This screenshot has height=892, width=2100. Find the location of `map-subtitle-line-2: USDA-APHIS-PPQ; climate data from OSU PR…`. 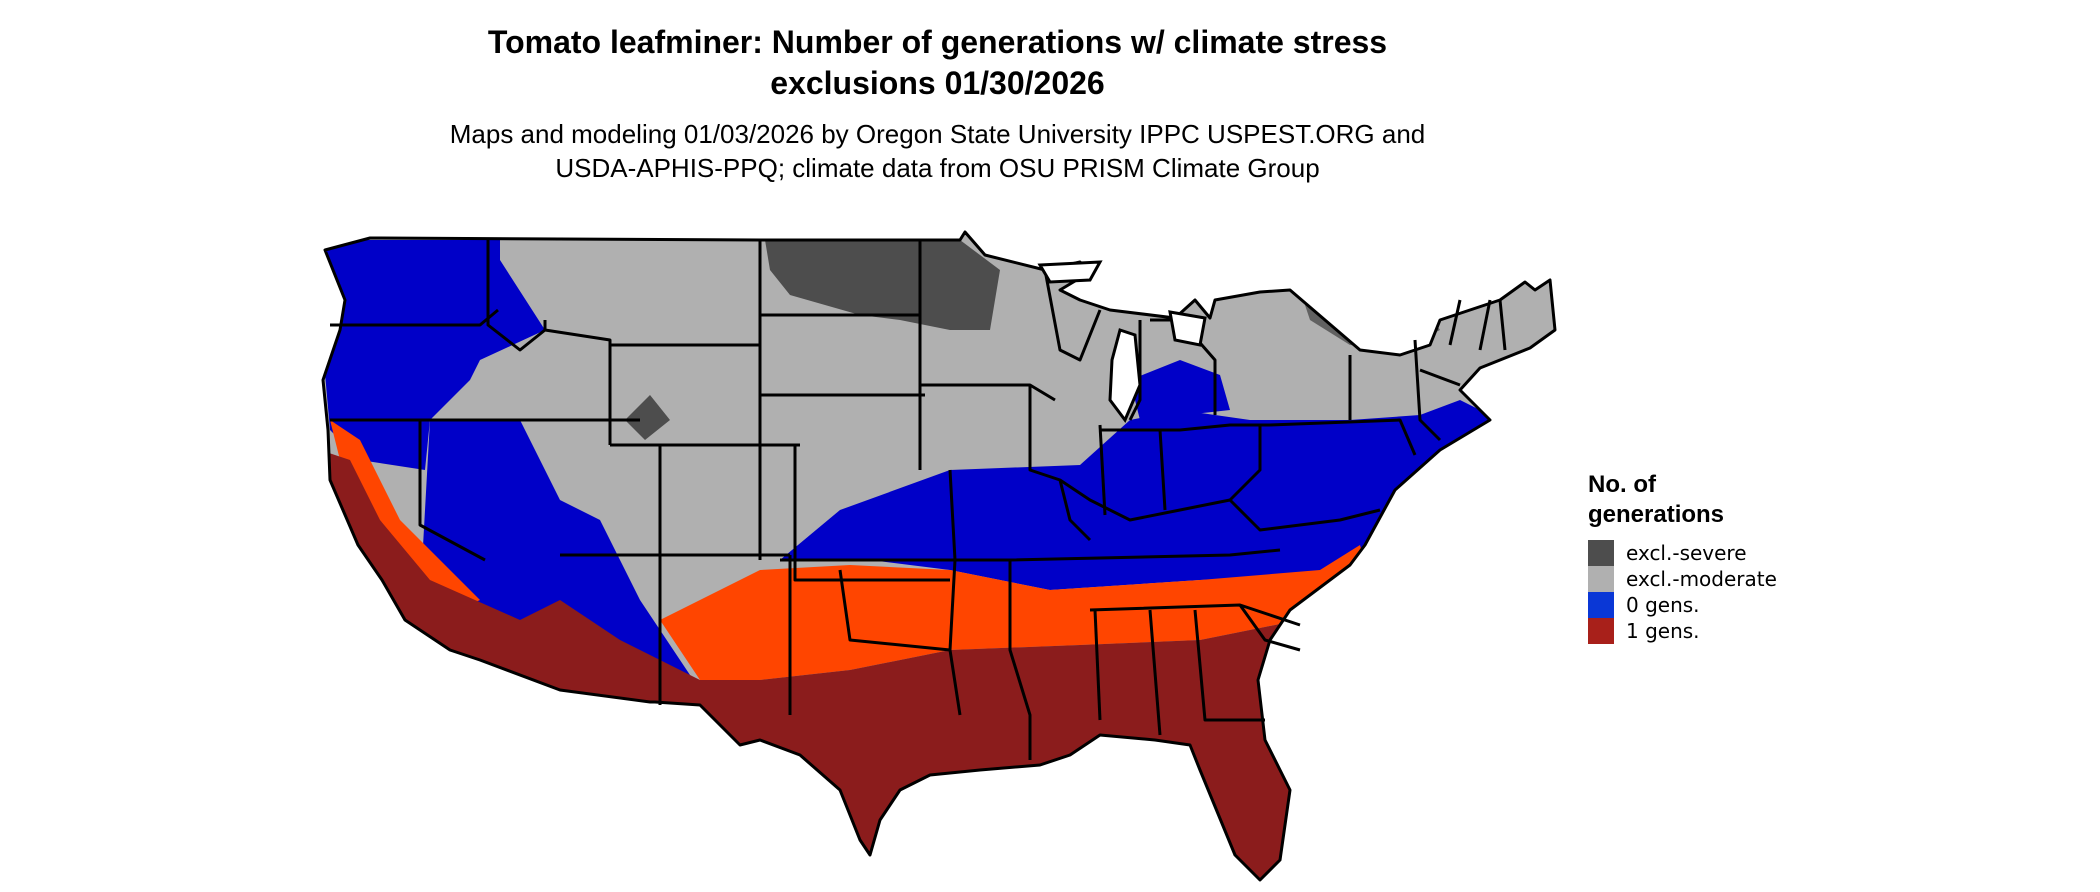

map-subtitle-line-2: USDA-APHIS-PPQ; climate data from OSU PR… is located at coordinates (937, 168).